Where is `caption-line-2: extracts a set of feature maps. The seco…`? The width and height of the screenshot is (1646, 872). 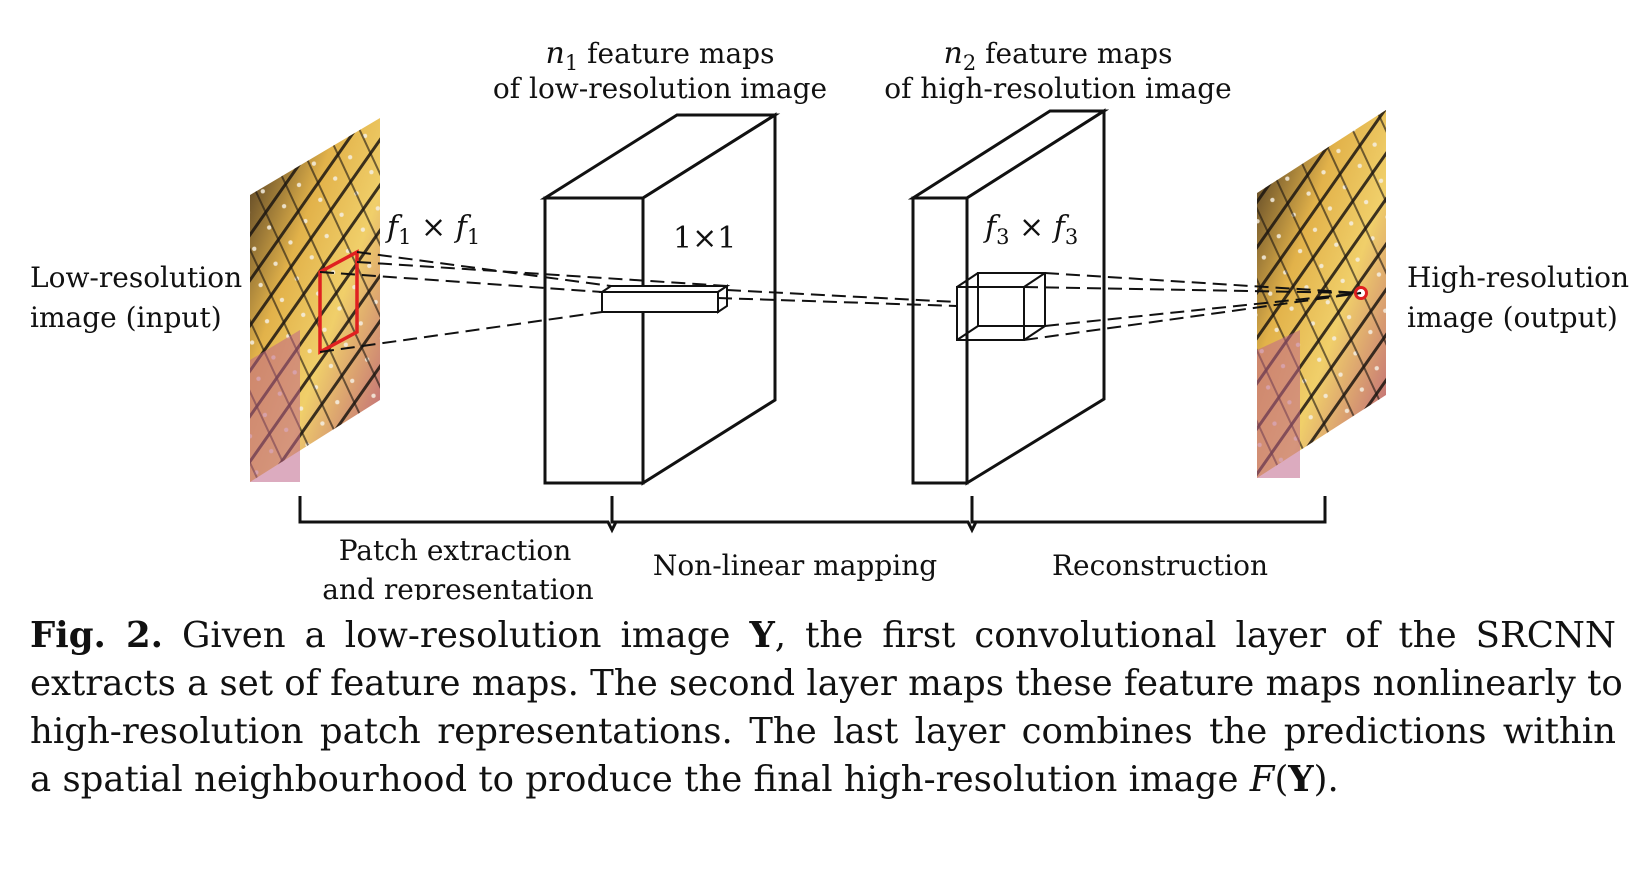 caption-line-2: extracts a set of feature maps. The seco… is located at coordinates (826, 683).